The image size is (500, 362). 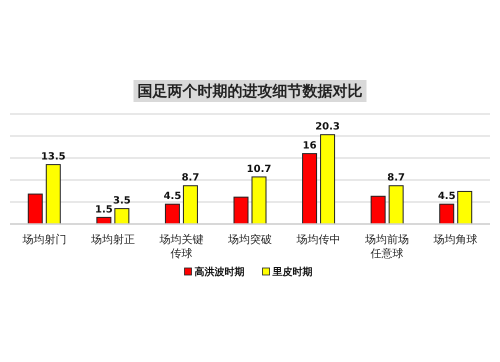 I want to click on data-label: 16, so click(x=309, y=146).